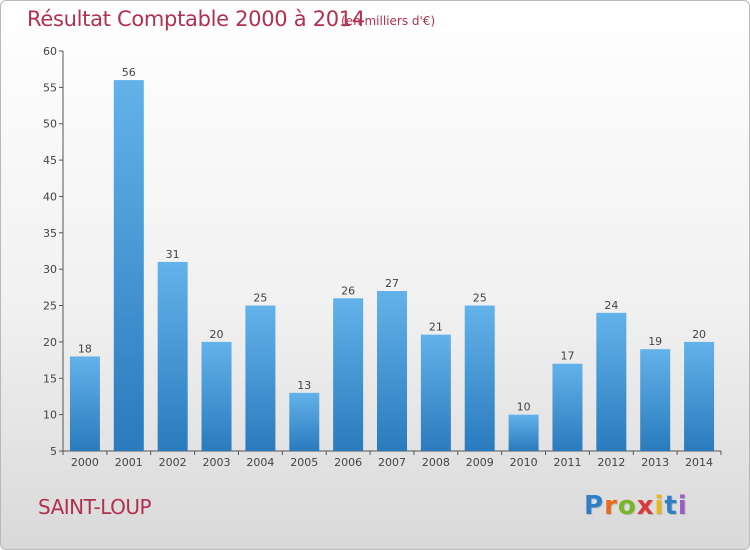  Describe the element at coordinates (671, 506) in the screenshot. I see `logo-letter: t` at that location.